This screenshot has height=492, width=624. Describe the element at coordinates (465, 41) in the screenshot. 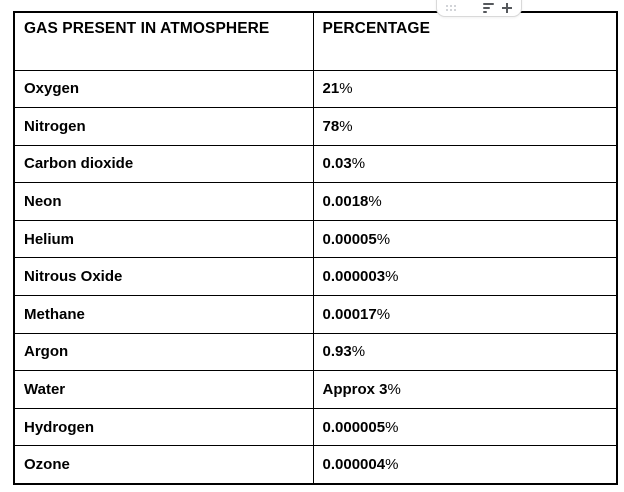

I see `column-header-percentage: PERCENTAGE` at that location.